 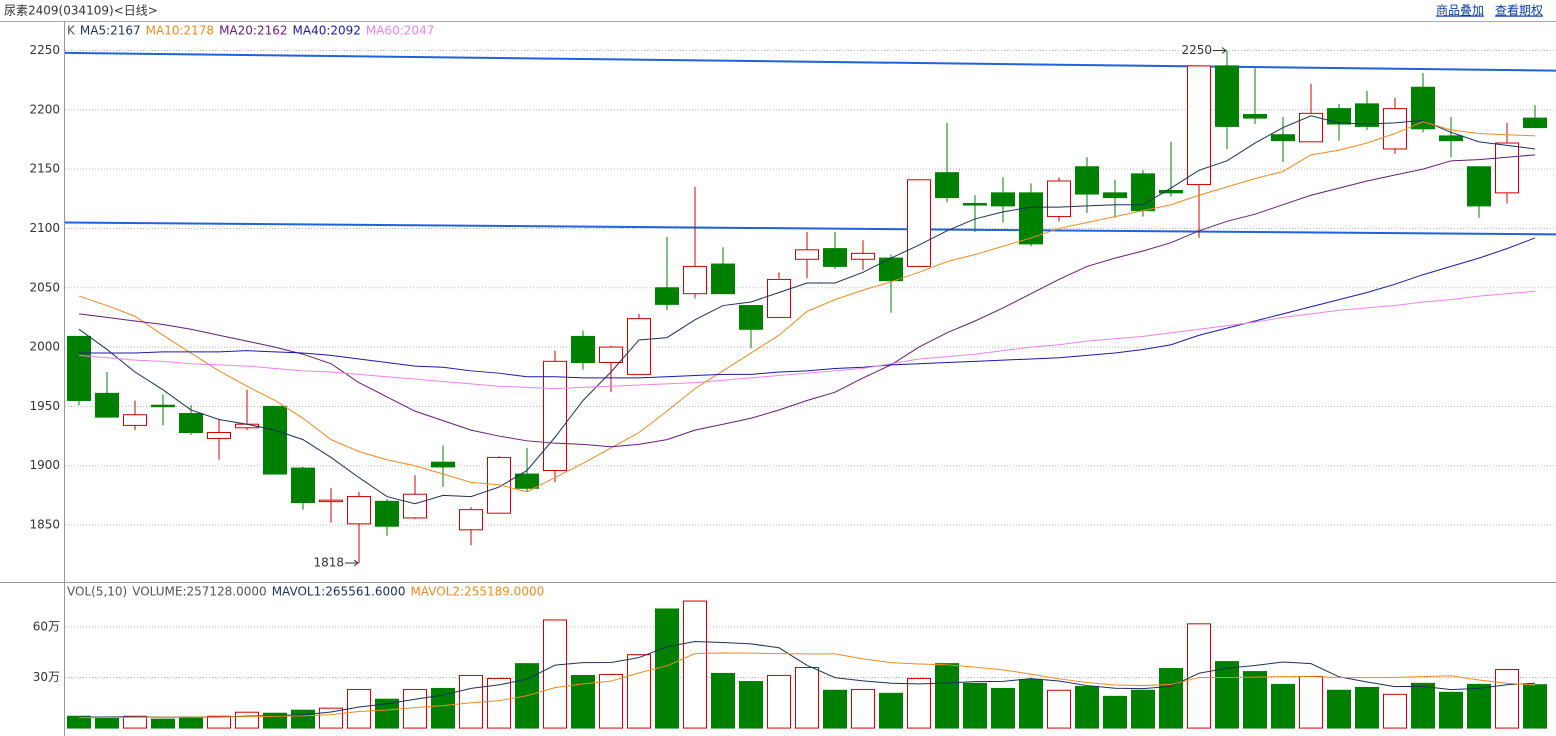 What do you see at coordinates (44, 406) in the screenshot?
I see `y-tick-label: 1950` at bounding box center [44, 406].